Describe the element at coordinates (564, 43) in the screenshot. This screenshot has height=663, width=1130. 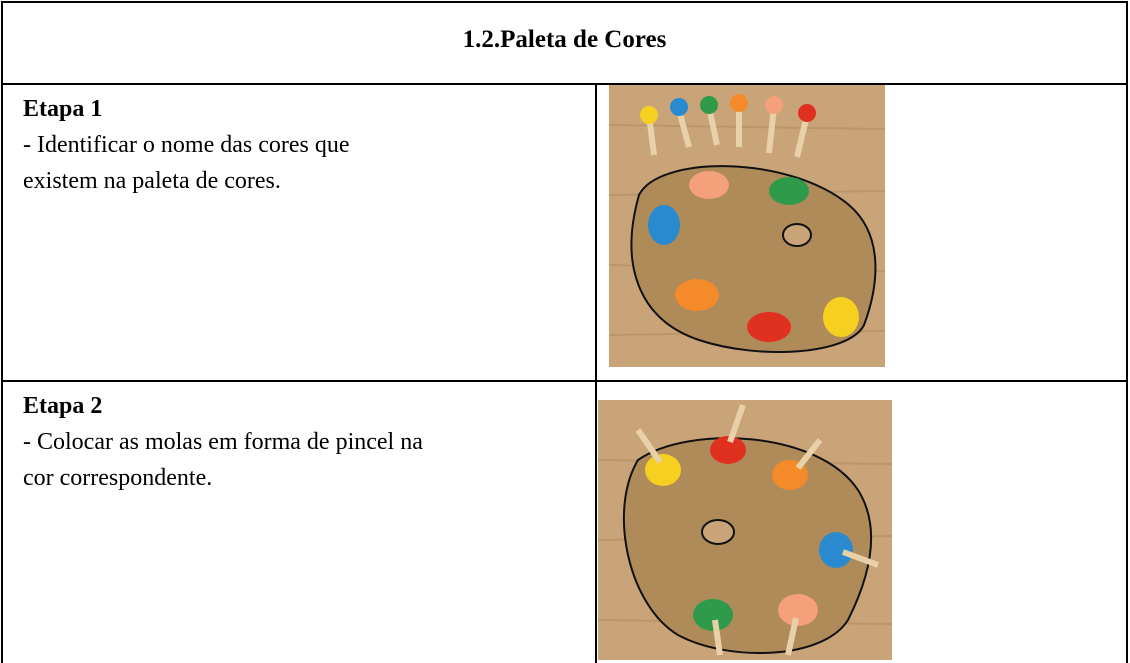
I see `table-title: 1.2.Paleta de Cores` at that location.